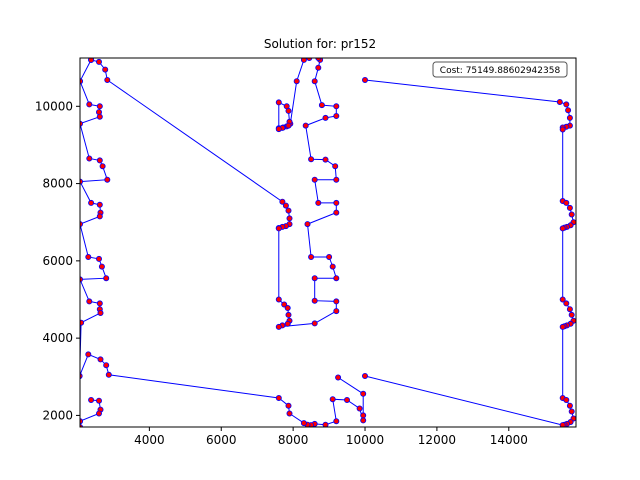 The height and width of the screenshot is (480, 640). Describe the element at coordinates (221, 440) in the screenshot. I see `x-tick-label: 6000` at that location.